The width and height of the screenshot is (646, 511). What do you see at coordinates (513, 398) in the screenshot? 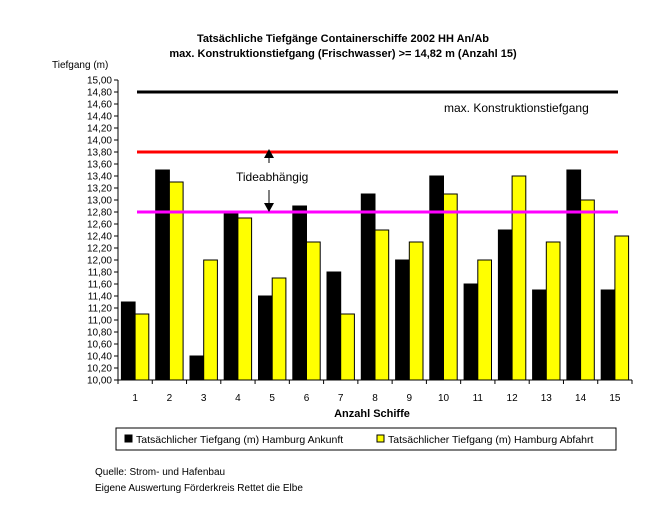
I see `x-tick-label: 12` at bounding box center [513, 398].